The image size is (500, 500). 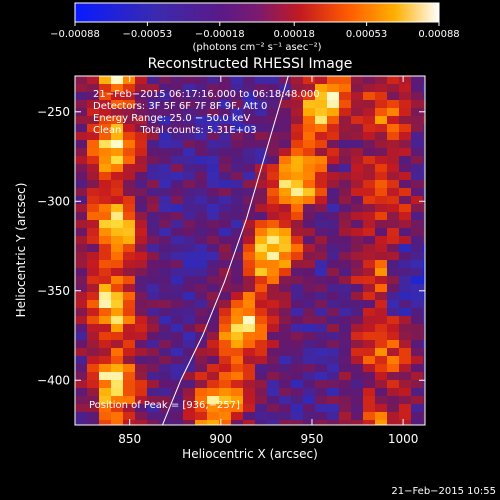 I want to click on colorbar-tick-label: −0.00088, so click(x=75, y=34).